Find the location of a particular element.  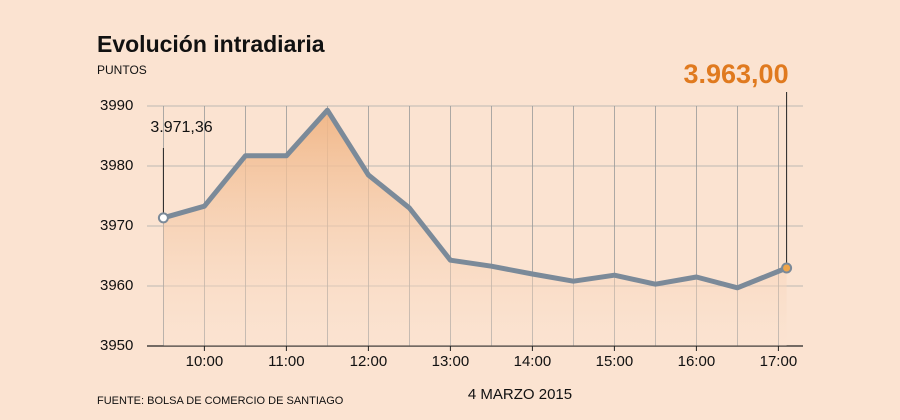

x-tick-label: 13:00 is located at coordinates (451, 361).